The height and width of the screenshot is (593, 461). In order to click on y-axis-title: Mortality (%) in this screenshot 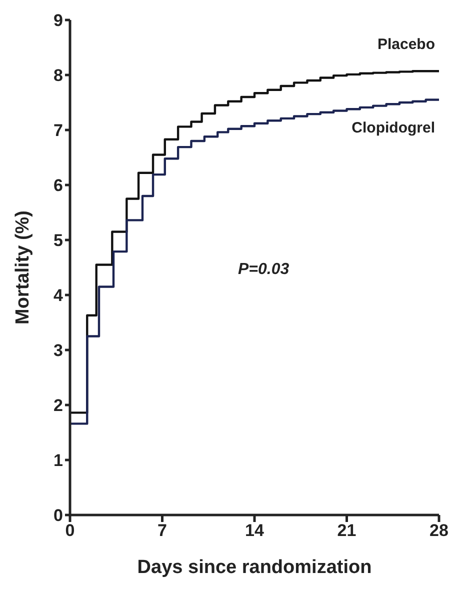, I will do `click(23, 267)`.